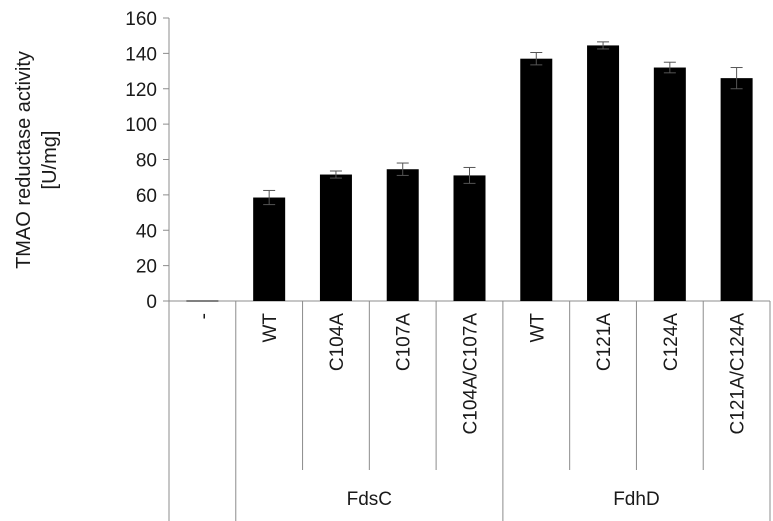  Describe the element at coordinates (503, 499) in the screenshot. I see `group-labels: FdsC FdhD` at that location.